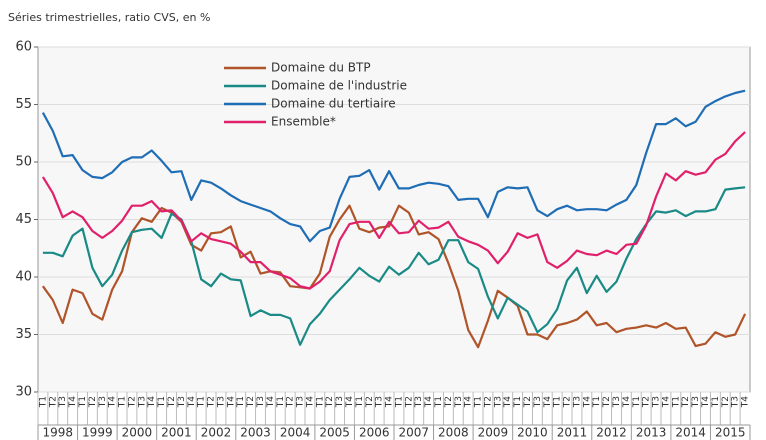 The height and width of the screenshot is (440, 766). I want to click on year-label: 2009, so click(493, 433).